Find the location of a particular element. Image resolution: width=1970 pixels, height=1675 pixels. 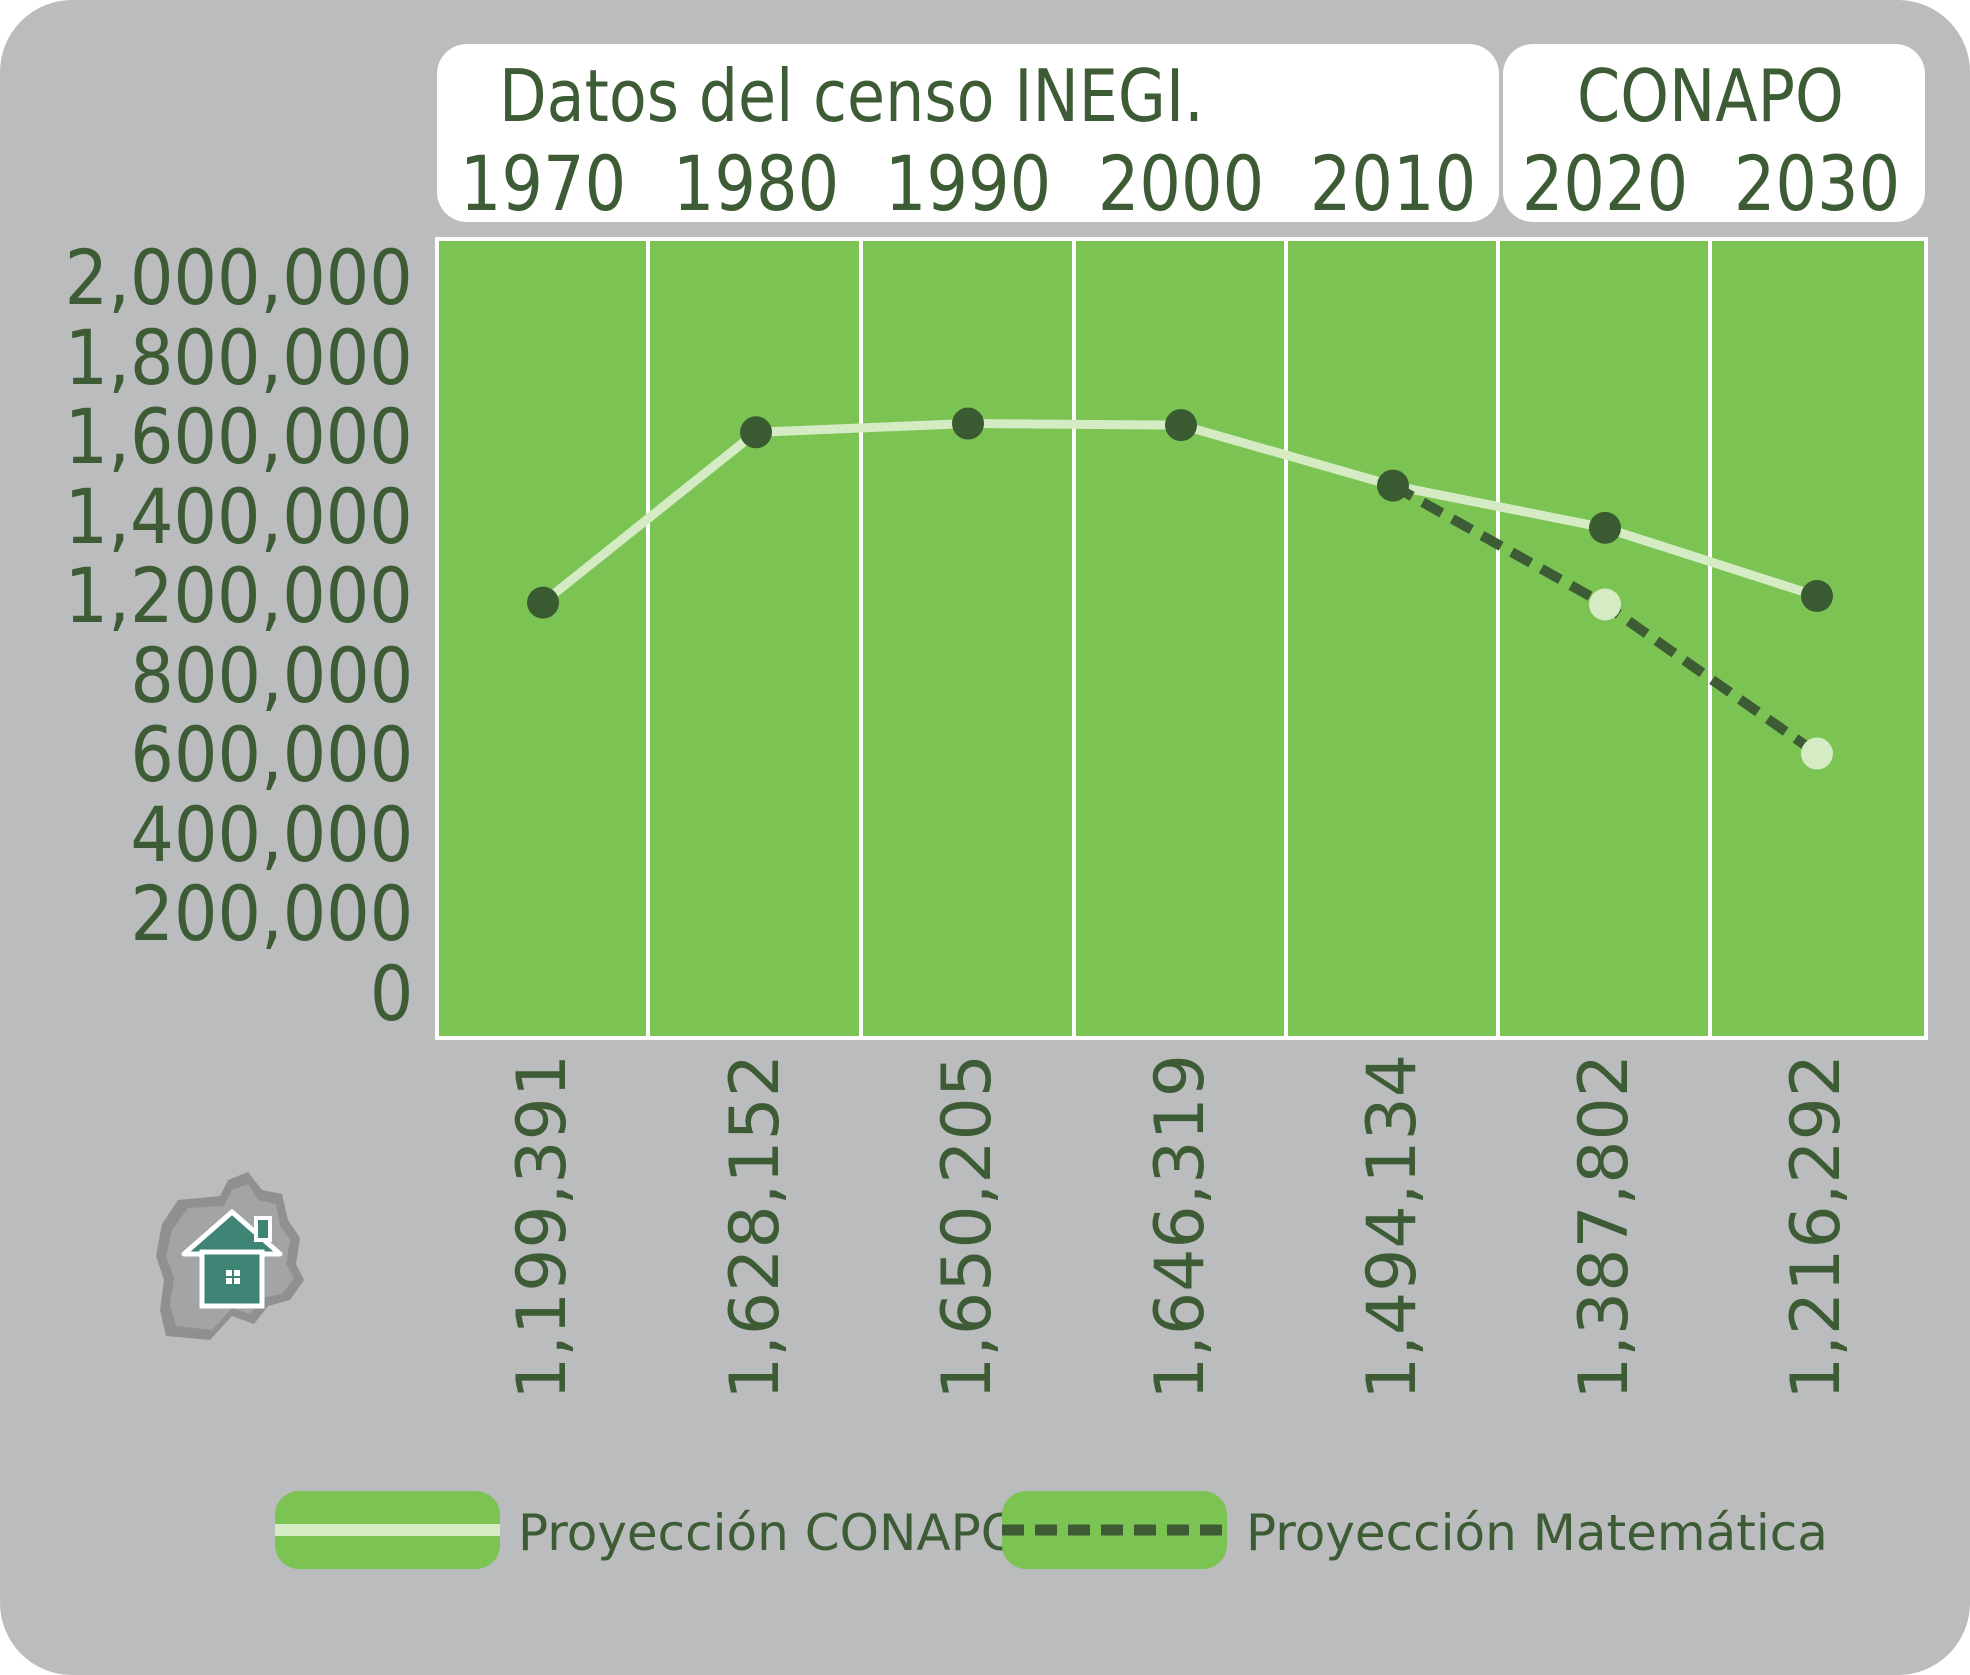

y-tick-label: 1,600,000 is located at coordinates (238, 436).